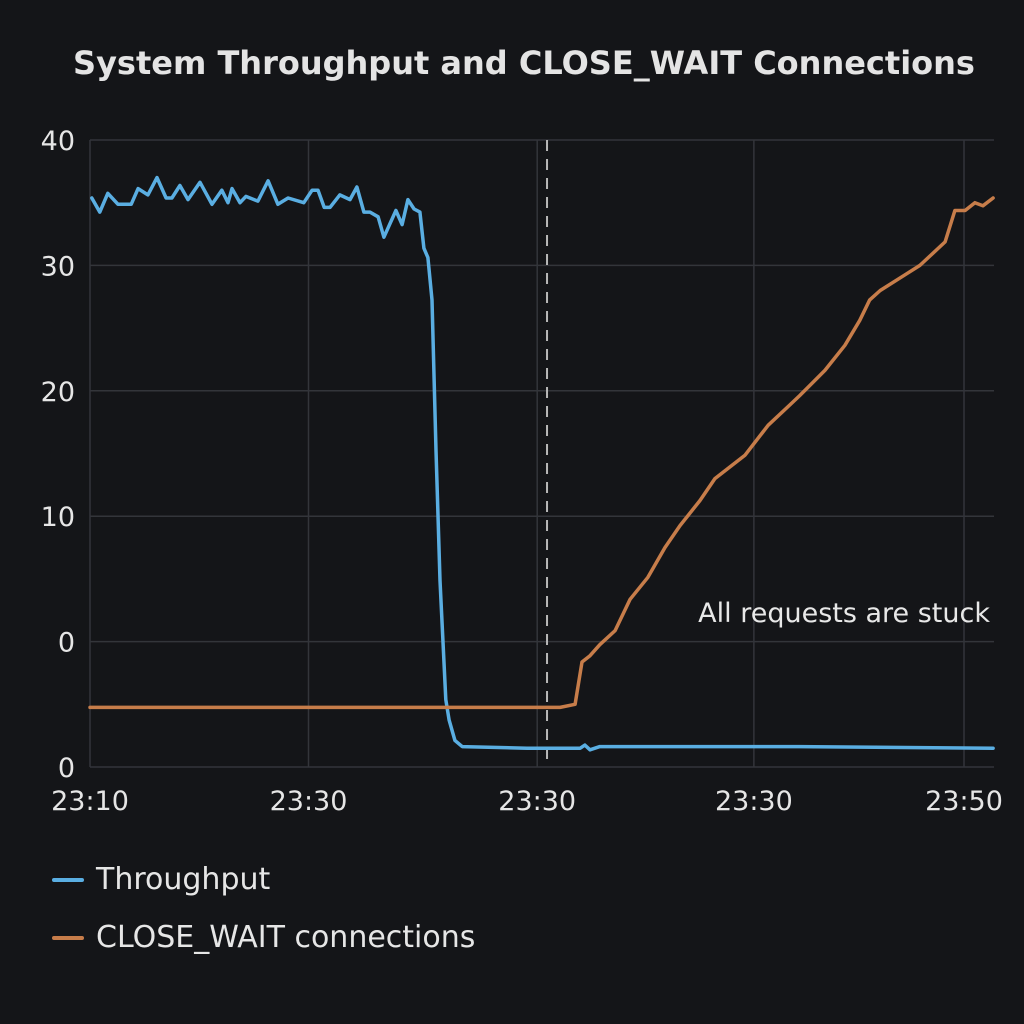 The height and width of the screenshot is (1024, 1024). Describe the element at coordinates (844, 613) in the screenshot. I see `annotation-text: All requests are stuck` at that location.